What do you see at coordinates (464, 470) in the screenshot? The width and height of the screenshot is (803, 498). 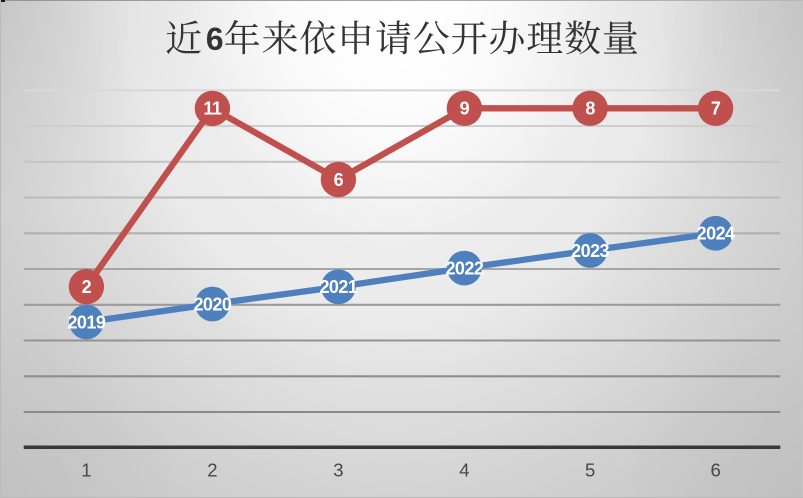 I see `svg-text: 4` at bounding box center [464, 470].